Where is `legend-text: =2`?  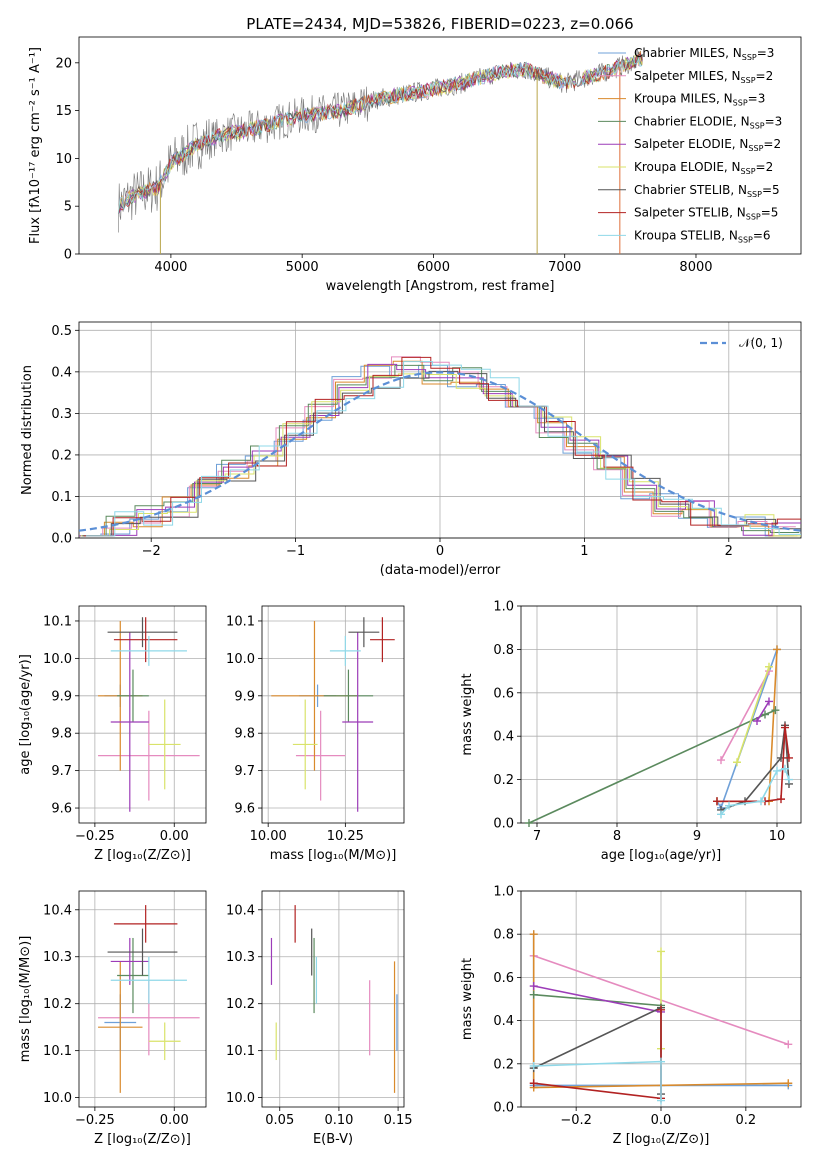 legend-text: =2 is located at coordinates (765, 167).